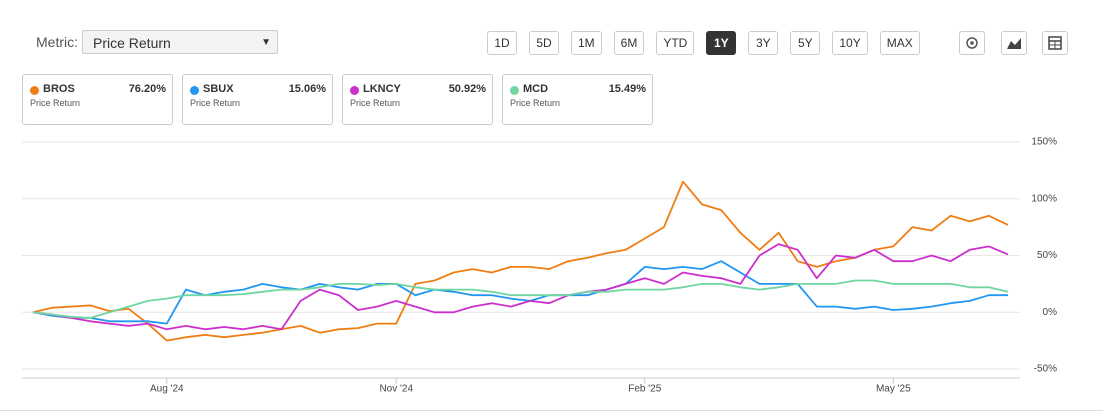 This screenshot has width=1103, height=420. What do you see at coordinates (1050, 312) in the screenshot?
I see `y-tick-label: 0%` at bounding box center [1050, 312].